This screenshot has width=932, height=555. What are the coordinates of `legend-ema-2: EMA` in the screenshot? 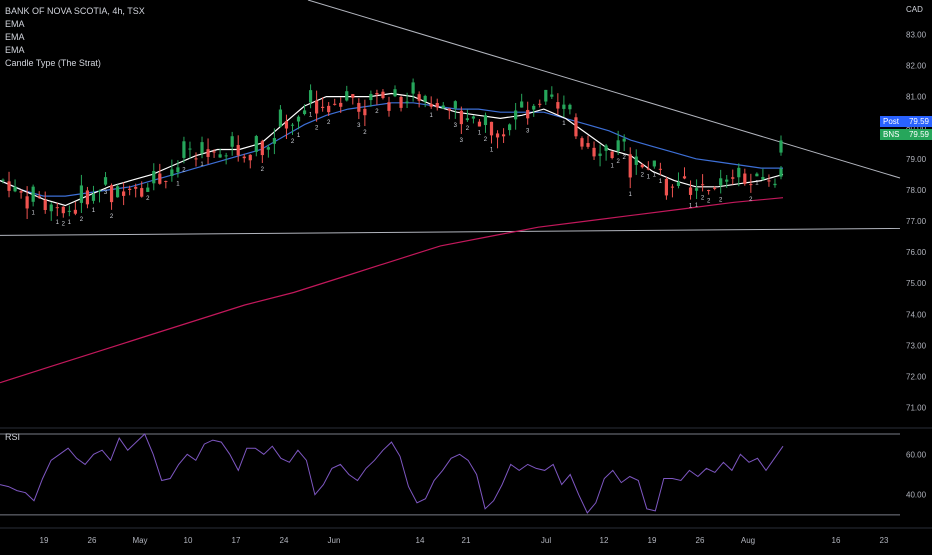 It's located at (15, 37).